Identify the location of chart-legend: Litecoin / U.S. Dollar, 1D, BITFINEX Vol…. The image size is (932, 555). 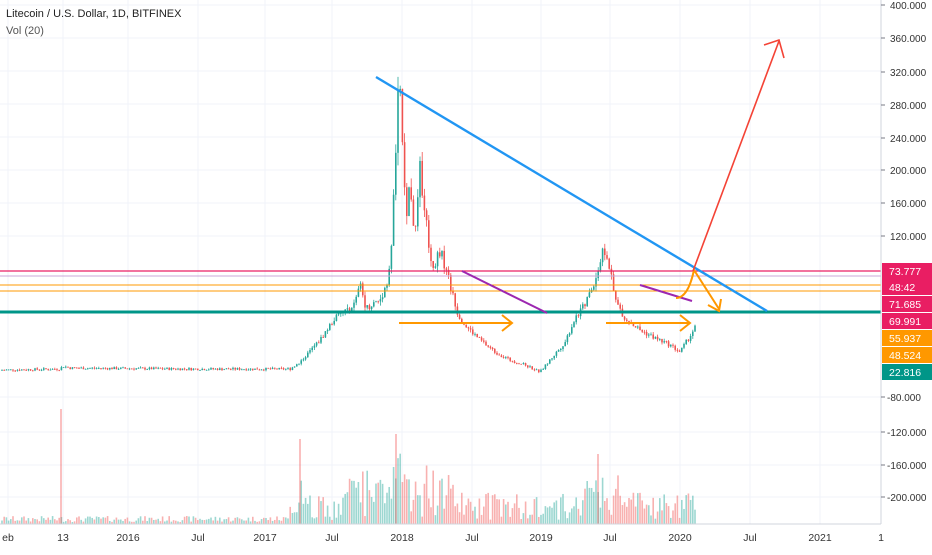
(93, 23).